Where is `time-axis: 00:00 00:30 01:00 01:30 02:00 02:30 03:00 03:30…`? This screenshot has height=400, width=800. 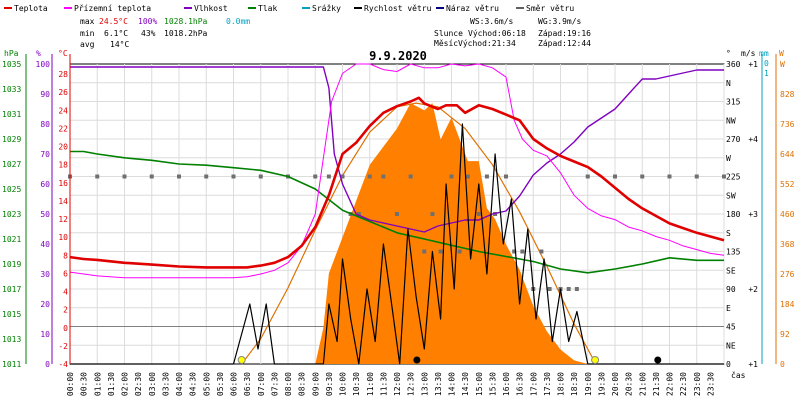
time-axis: 00:00 00:30 01:00 01:30 02:00 02:30 03:00 03:30… is located at coordinates (406, 383).